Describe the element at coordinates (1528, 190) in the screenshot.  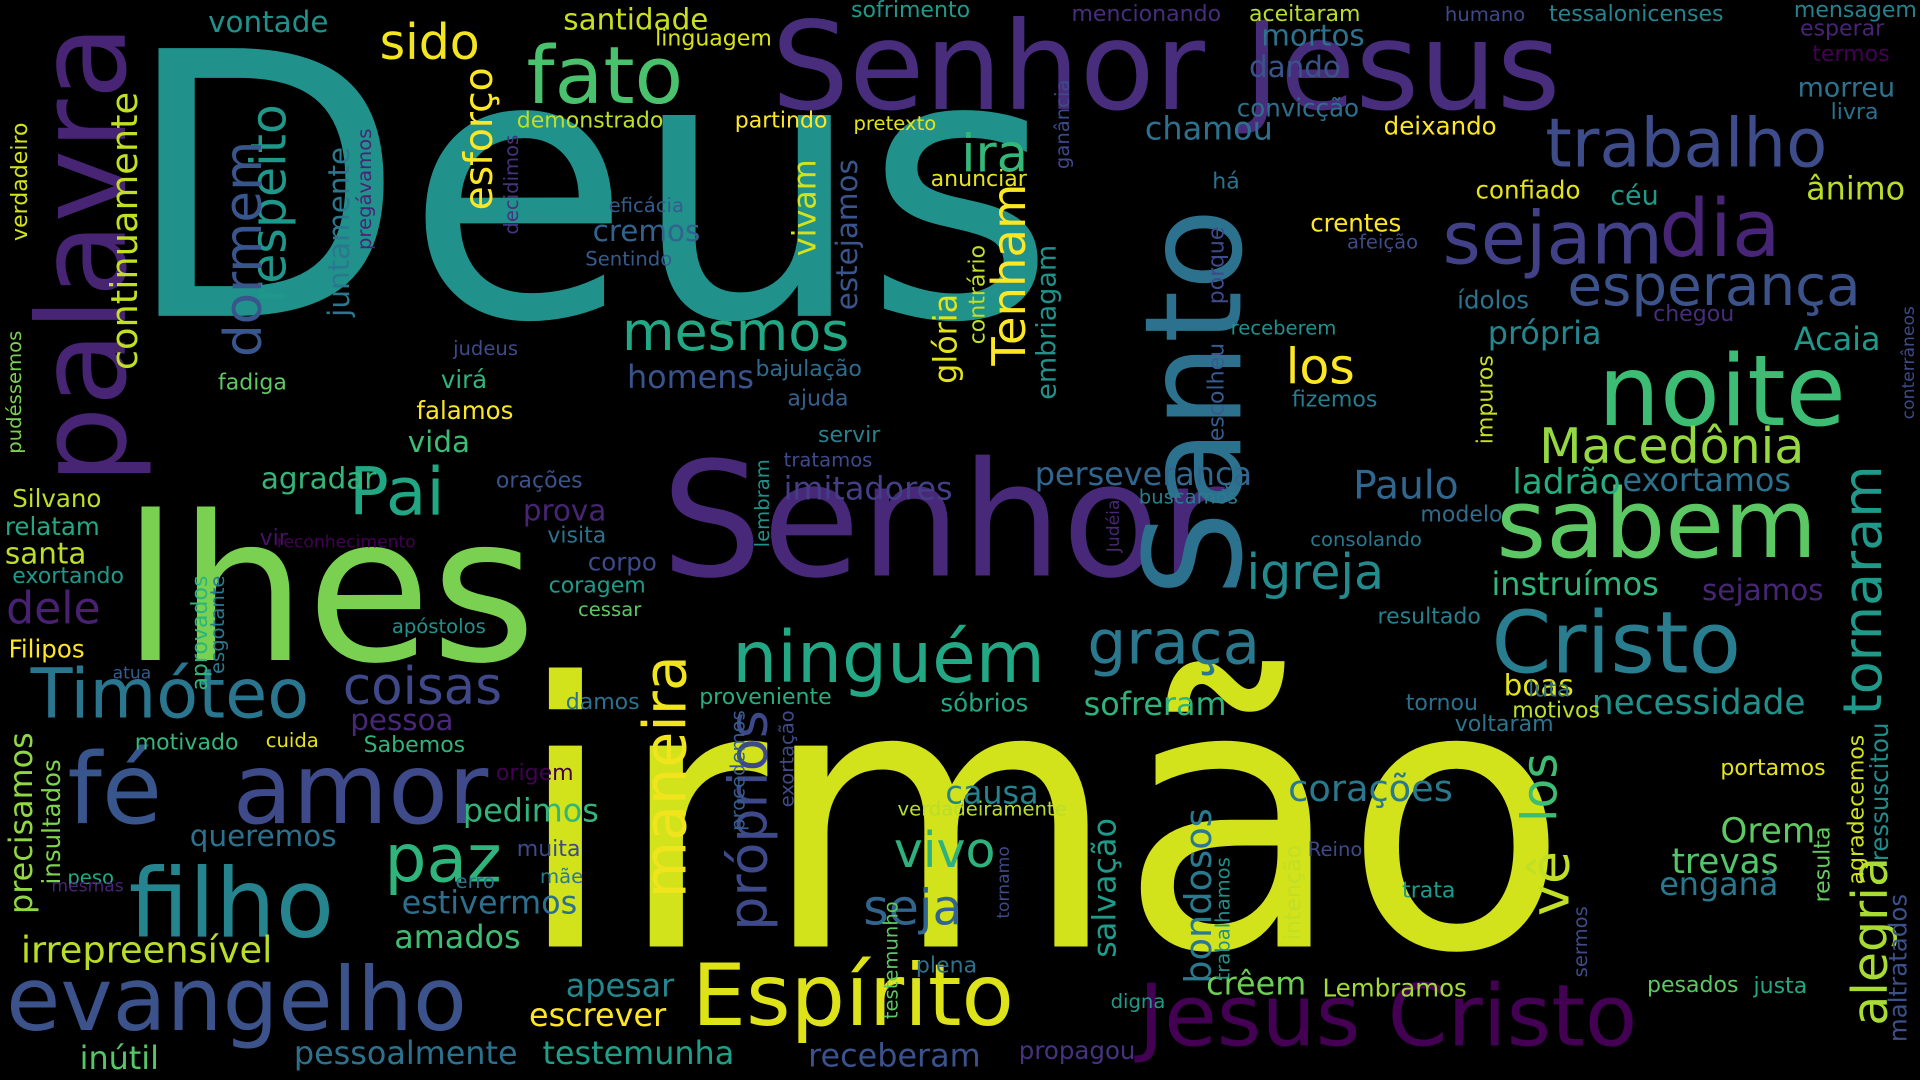
I see `word: confiado` at that location.